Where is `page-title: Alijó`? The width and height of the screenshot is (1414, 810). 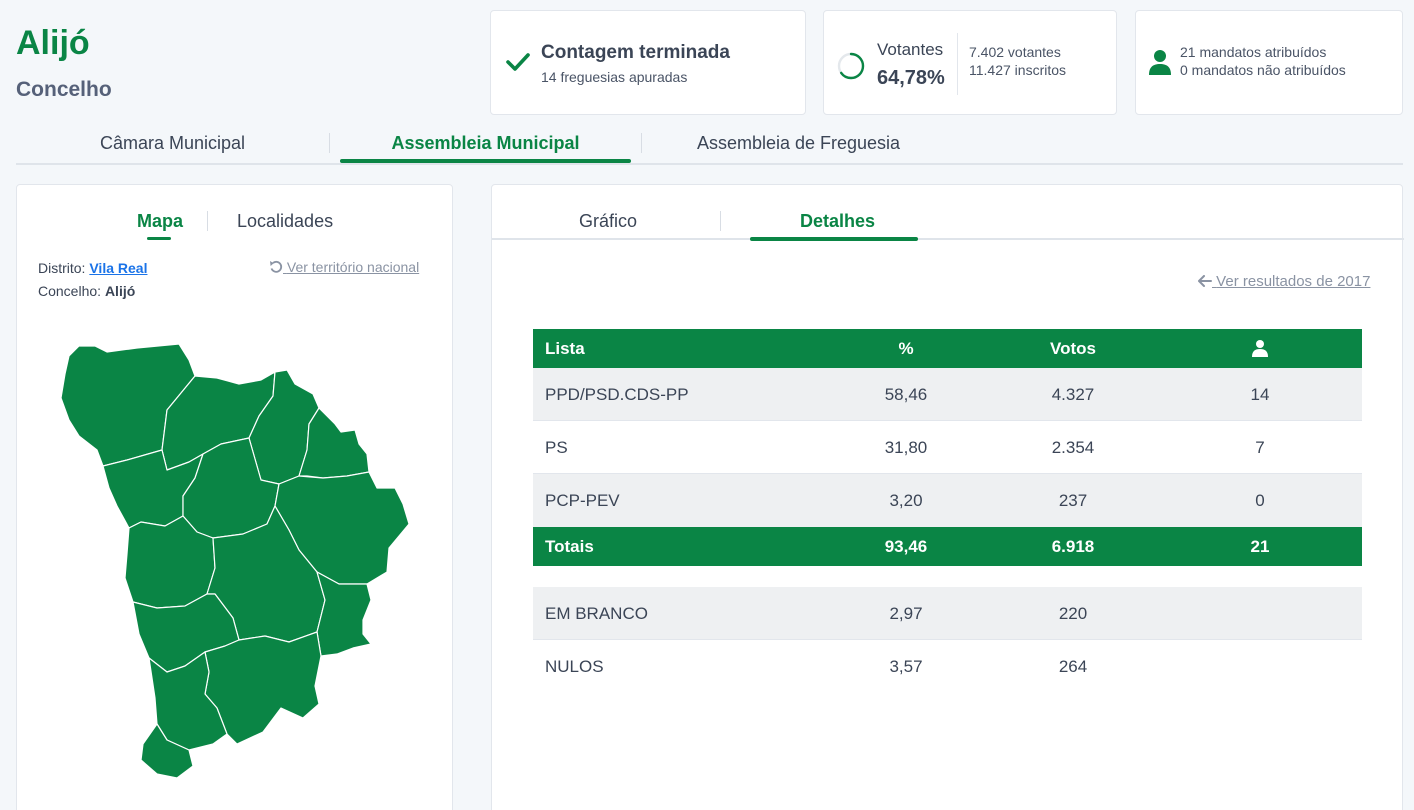
page-title: Alijó is located at coordinates (53, 43).